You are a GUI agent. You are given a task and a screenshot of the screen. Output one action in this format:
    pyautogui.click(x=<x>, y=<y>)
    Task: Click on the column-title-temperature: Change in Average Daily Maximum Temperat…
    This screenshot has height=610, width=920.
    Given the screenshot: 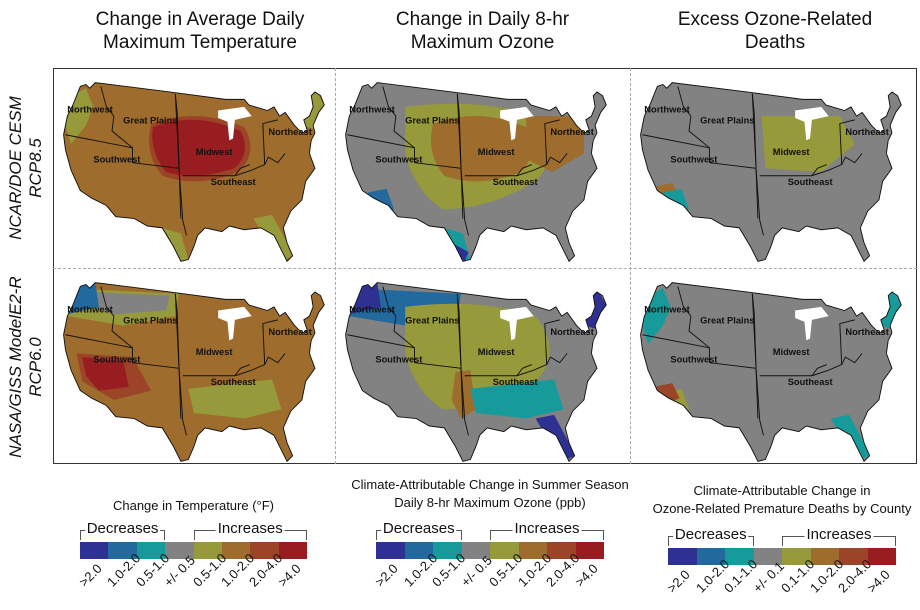 What is the action you would take?
    pyautogui.click(x=200, y=31)
    